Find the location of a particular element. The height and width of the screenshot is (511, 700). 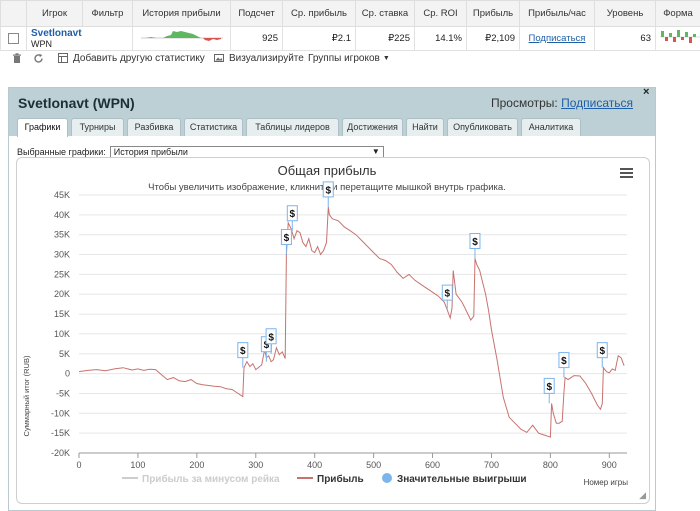

panel-views: Просмотры: Подписаться is located at coordinates (562, 103).